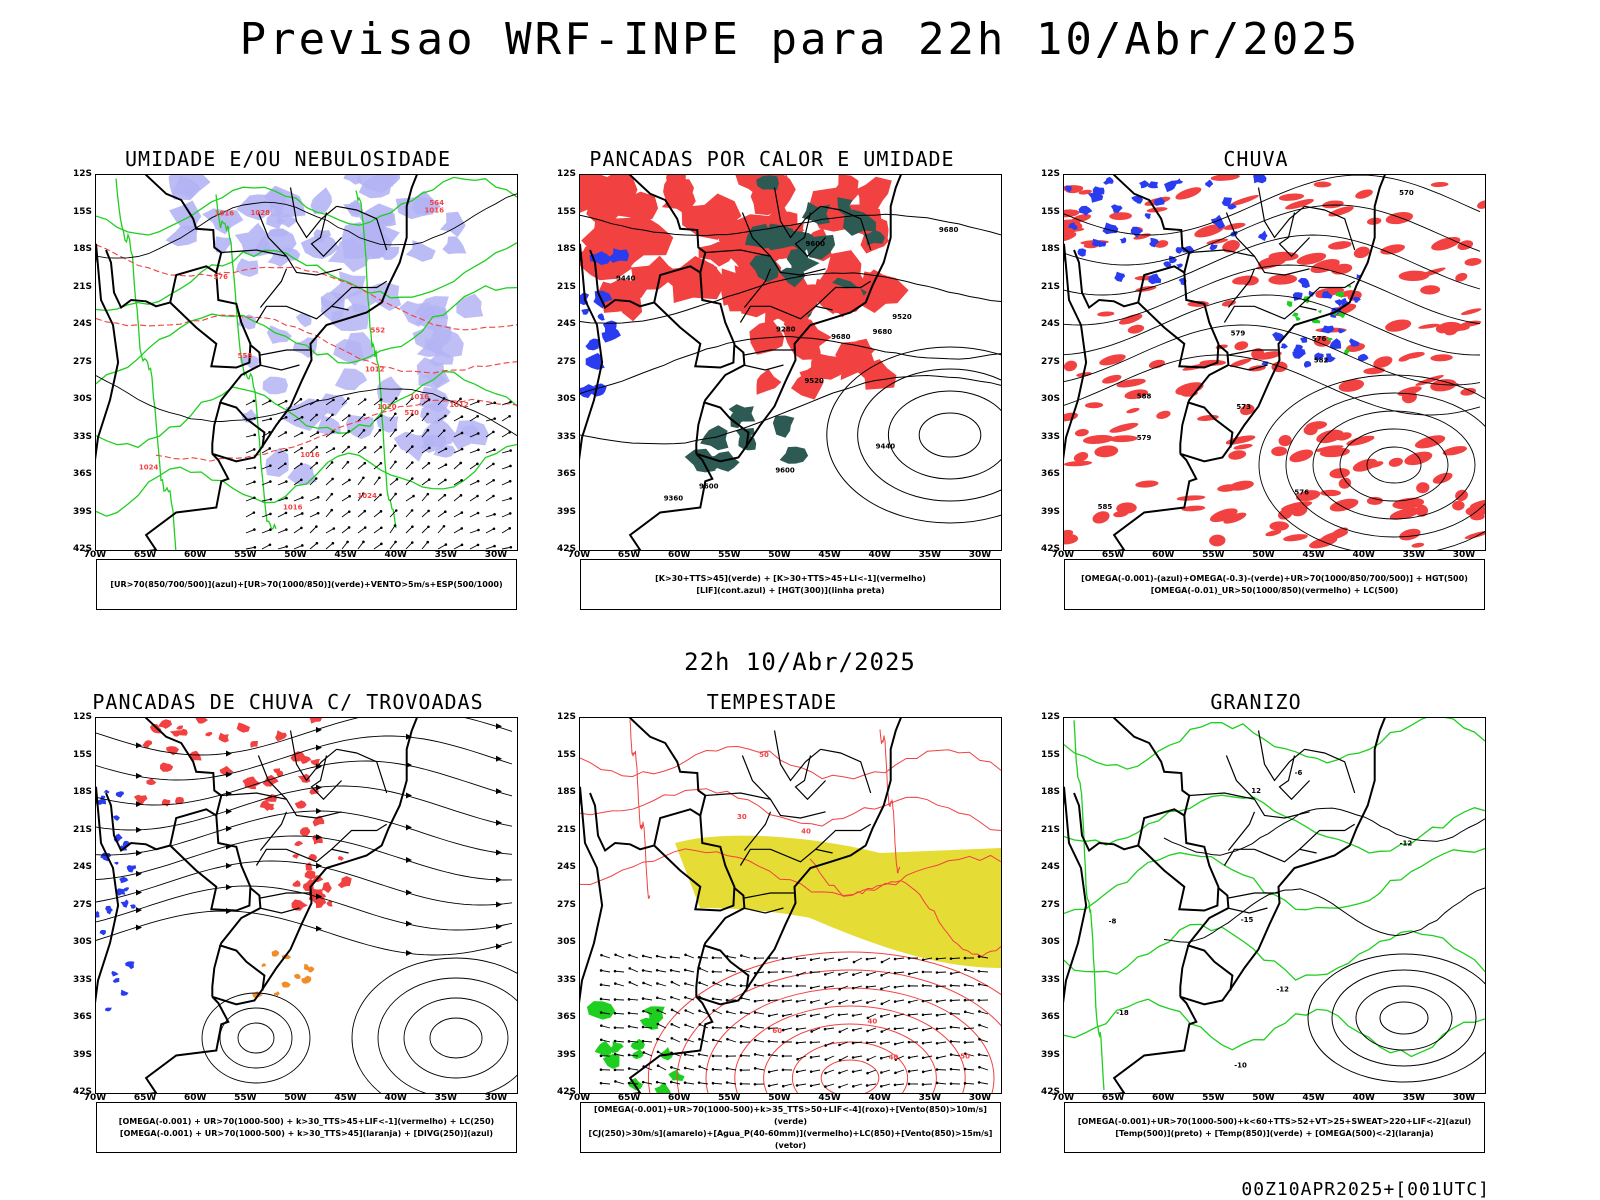 This screenshot has height=1200, width=1600. What do you see at coordinates (772, 159) in the screenshot?
I see `panel-title: PANCADAS POR CALOR E UMIDADE` at bounding box center [772, 159].